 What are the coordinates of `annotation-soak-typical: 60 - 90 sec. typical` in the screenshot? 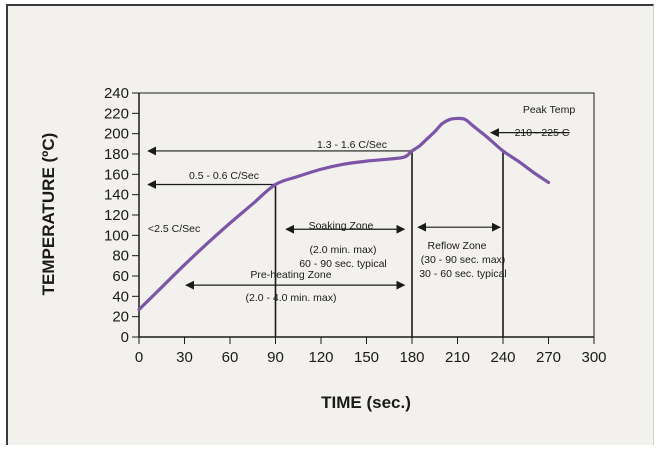 It's located at (343, 264).